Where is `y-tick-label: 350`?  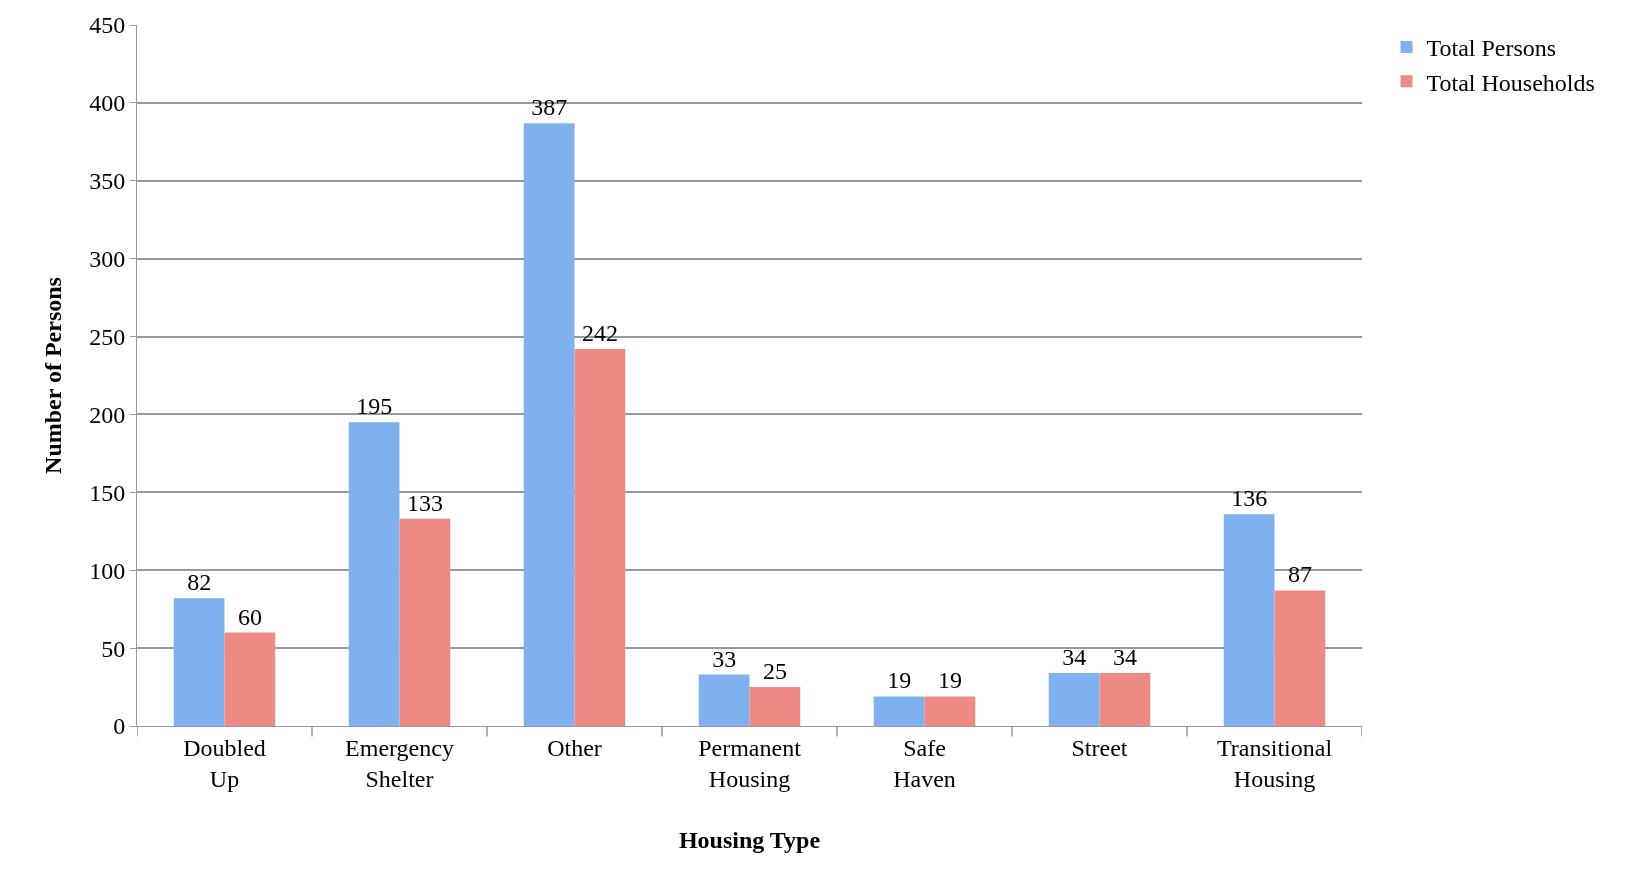 y-tick-label: 350 is located at coordinates (107, 181).